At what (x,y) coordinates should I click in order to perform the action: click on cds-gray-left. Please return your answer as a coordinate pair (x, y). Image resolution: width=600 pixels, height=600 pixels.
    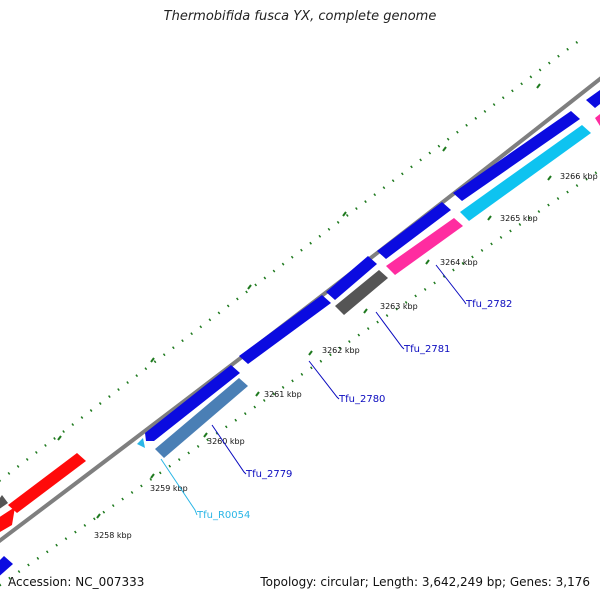
    Looking at the image, I should click on (4, 502).